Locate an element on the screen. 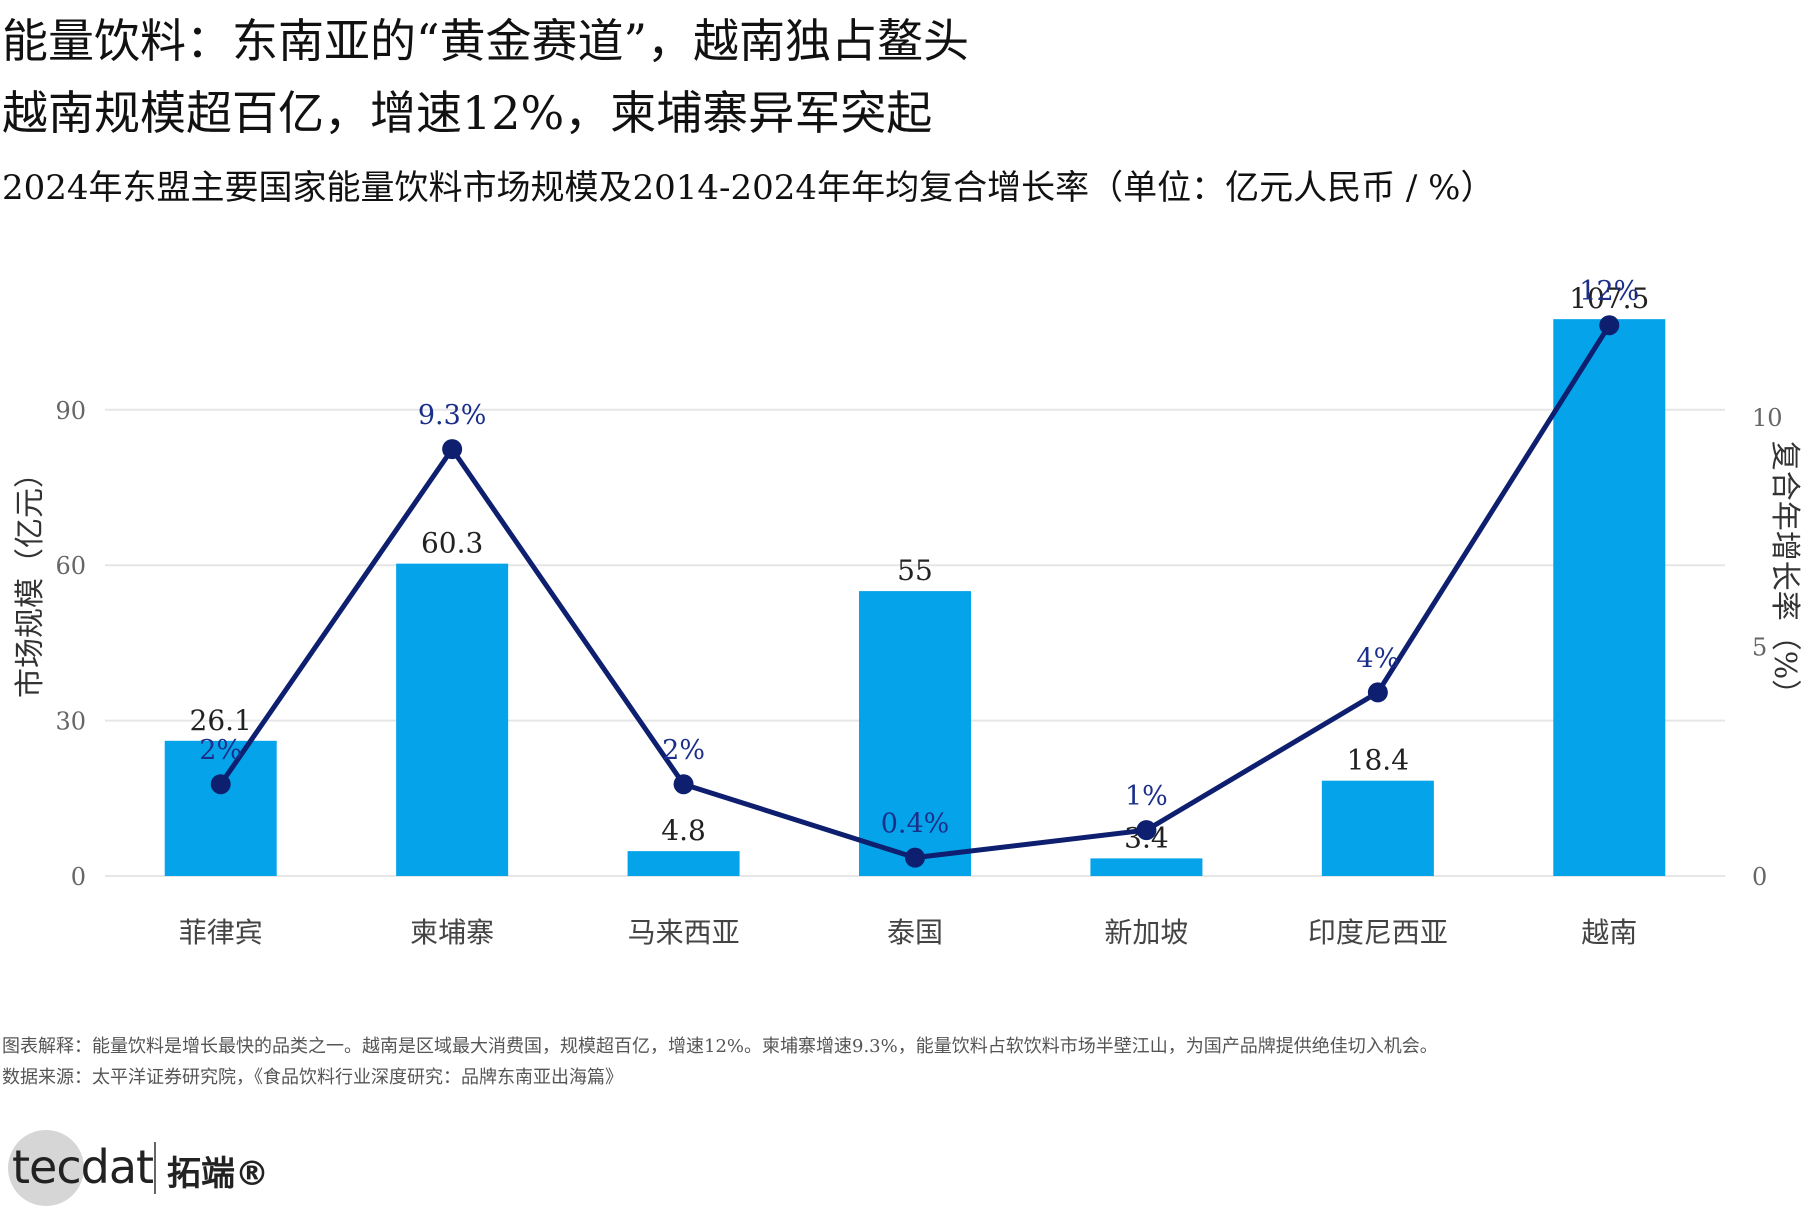 The image size is (1814, 1209). y2-tick-label: 0 is located at coordinates (1759, 877).